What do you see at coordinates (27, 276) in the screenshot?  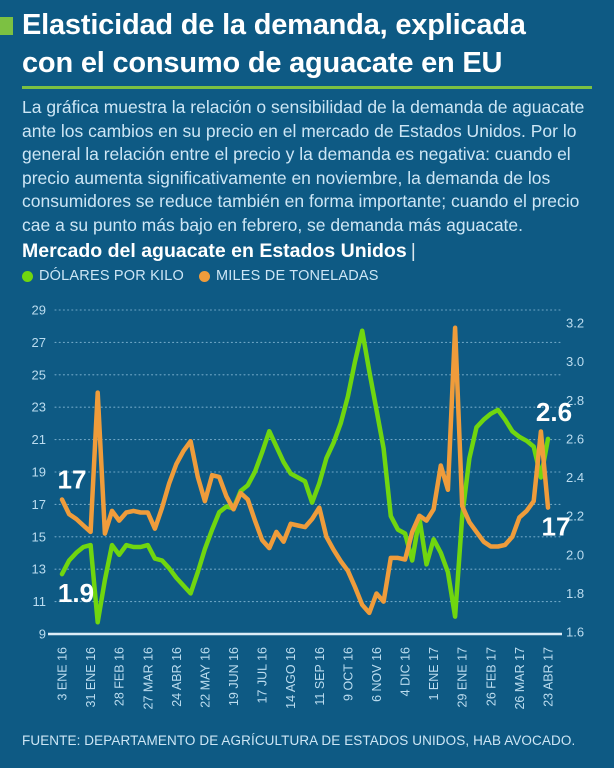 I see `green-series-dot-icon` at bounding box center [27, 276].